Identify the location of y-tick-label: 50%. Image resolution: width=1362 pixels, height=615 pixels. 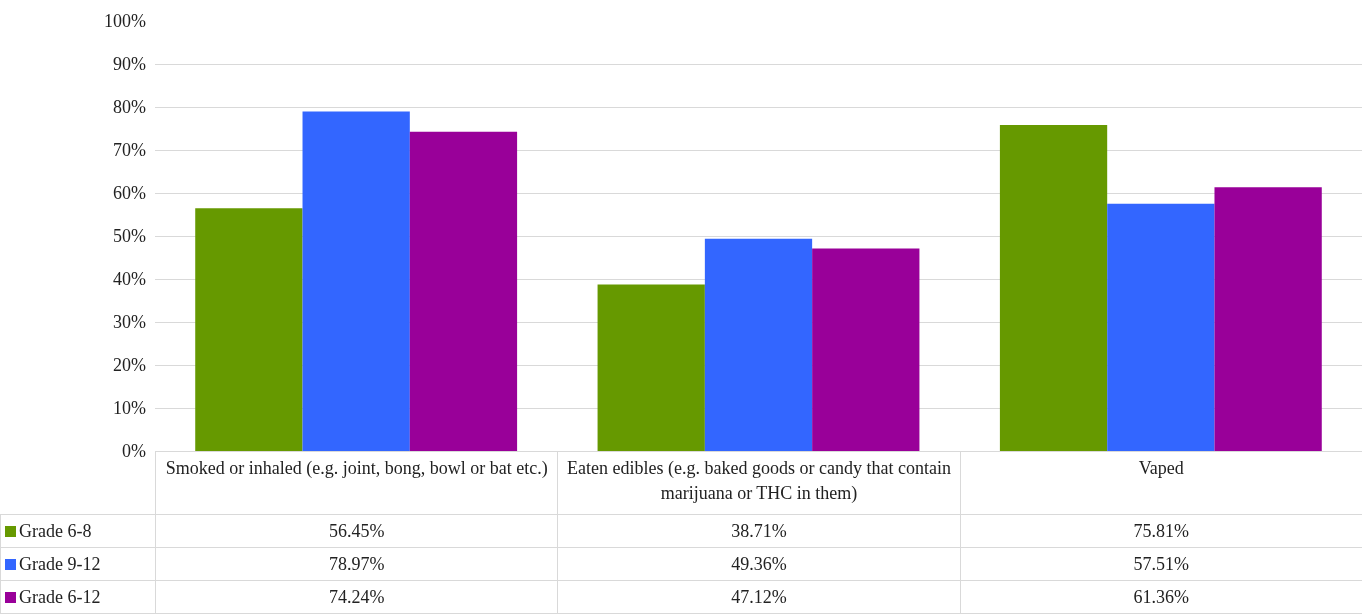
(129, 236).